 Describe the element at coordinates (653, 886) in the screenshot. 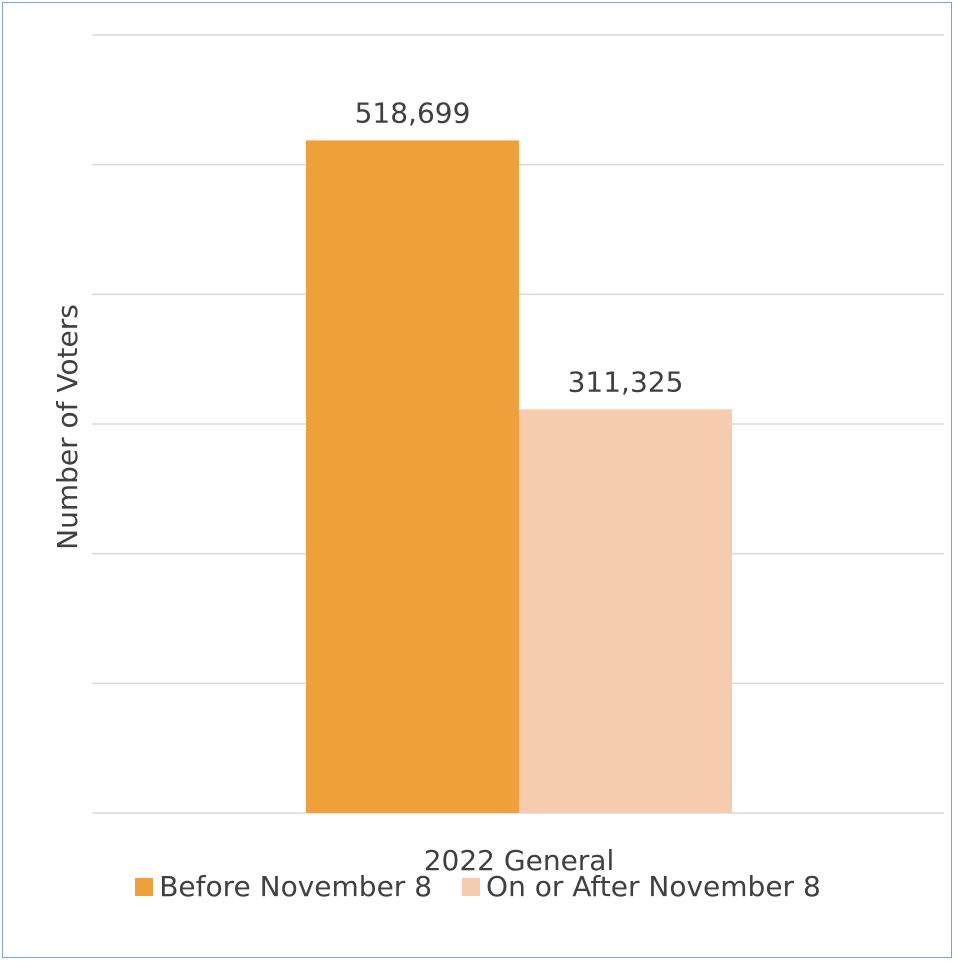

I see `legend-label-after: On or After November 8` at that location.